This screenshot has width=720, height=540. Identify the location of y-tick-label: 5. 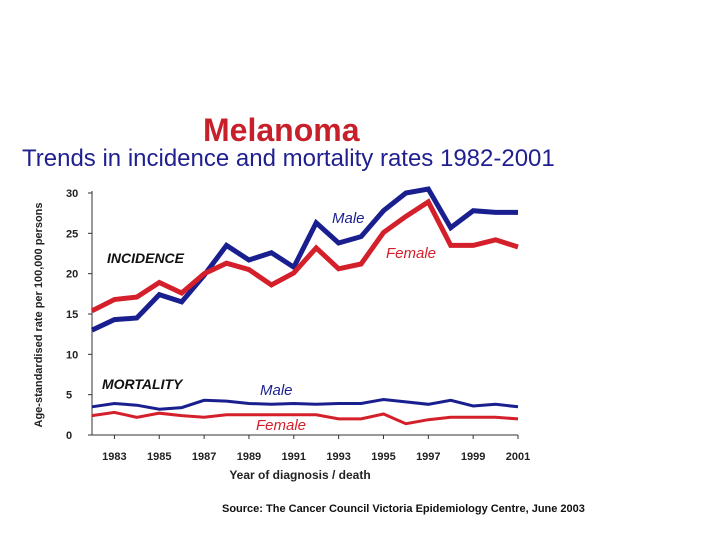
(69, 396).